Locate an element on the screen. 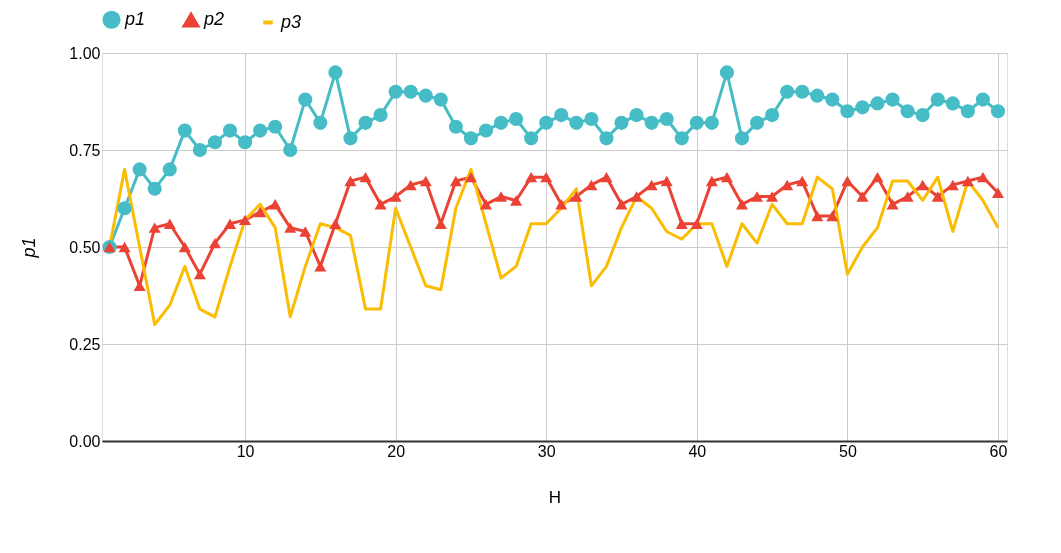 This screenshot has width=1061, height=553. x-tick-label: 30 is located at coordinates (546, 451).